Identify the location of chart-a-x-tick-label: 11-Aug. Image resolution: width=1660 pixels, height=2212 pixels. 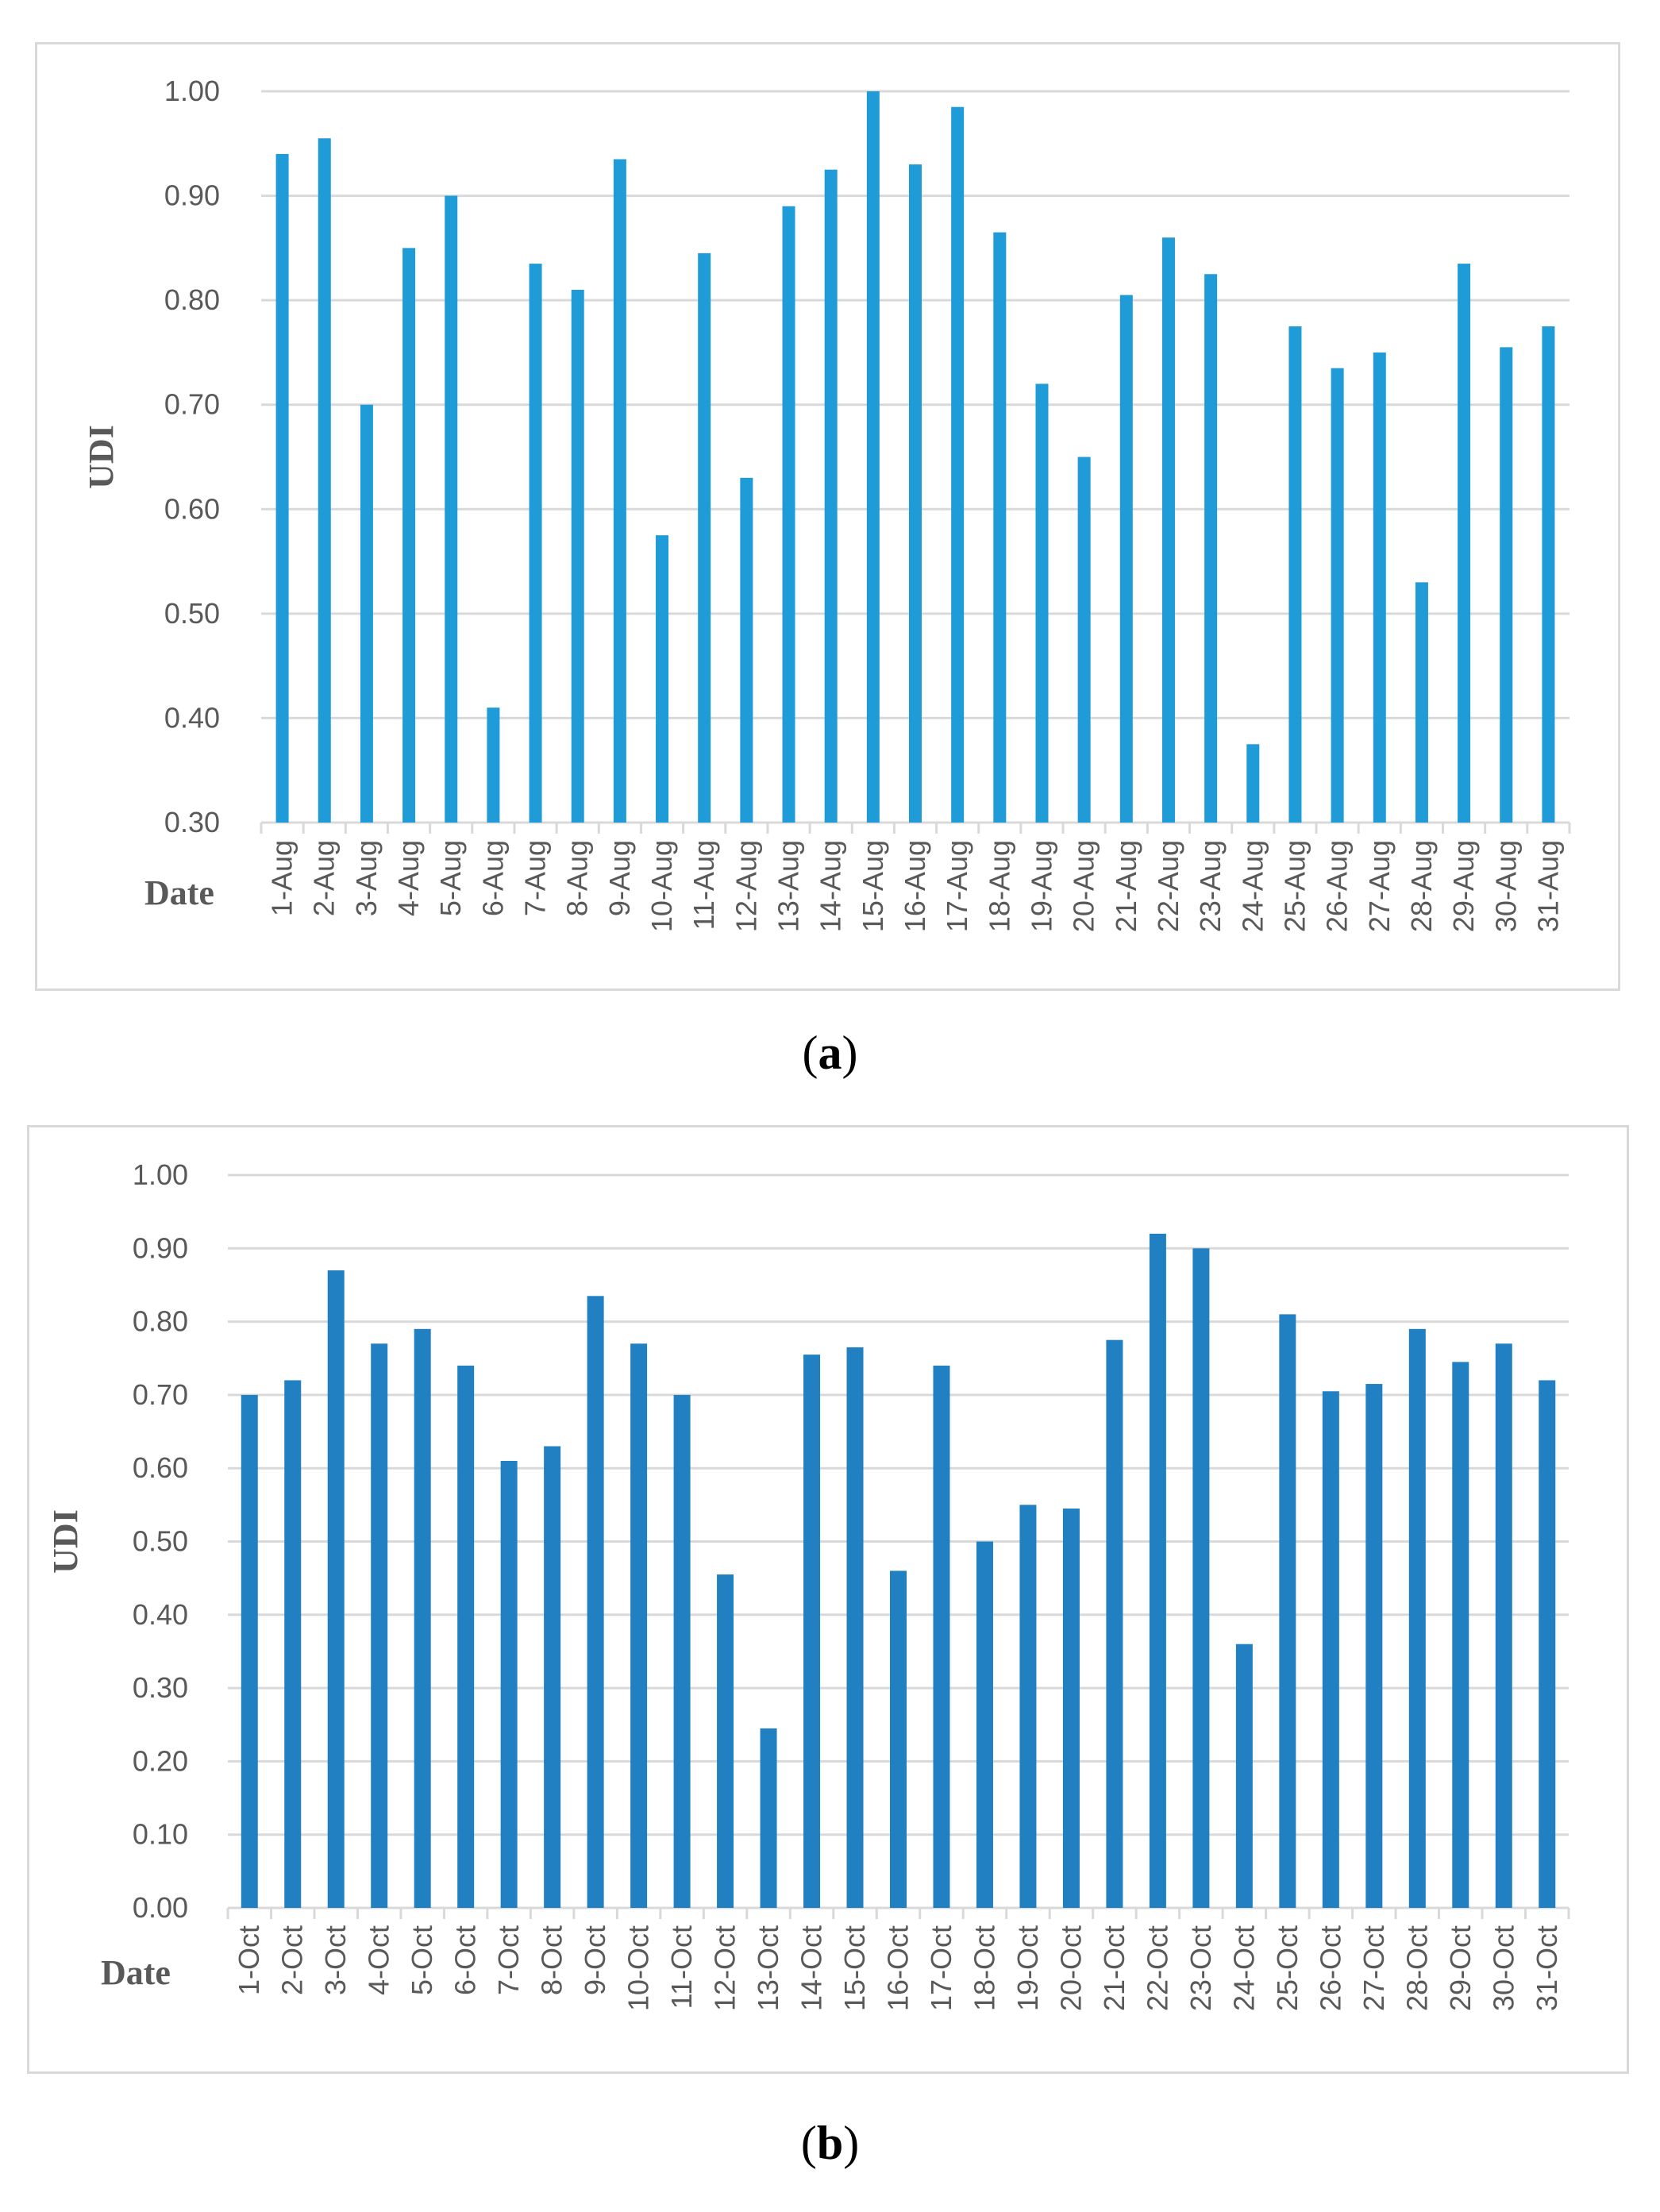
(703, 885).